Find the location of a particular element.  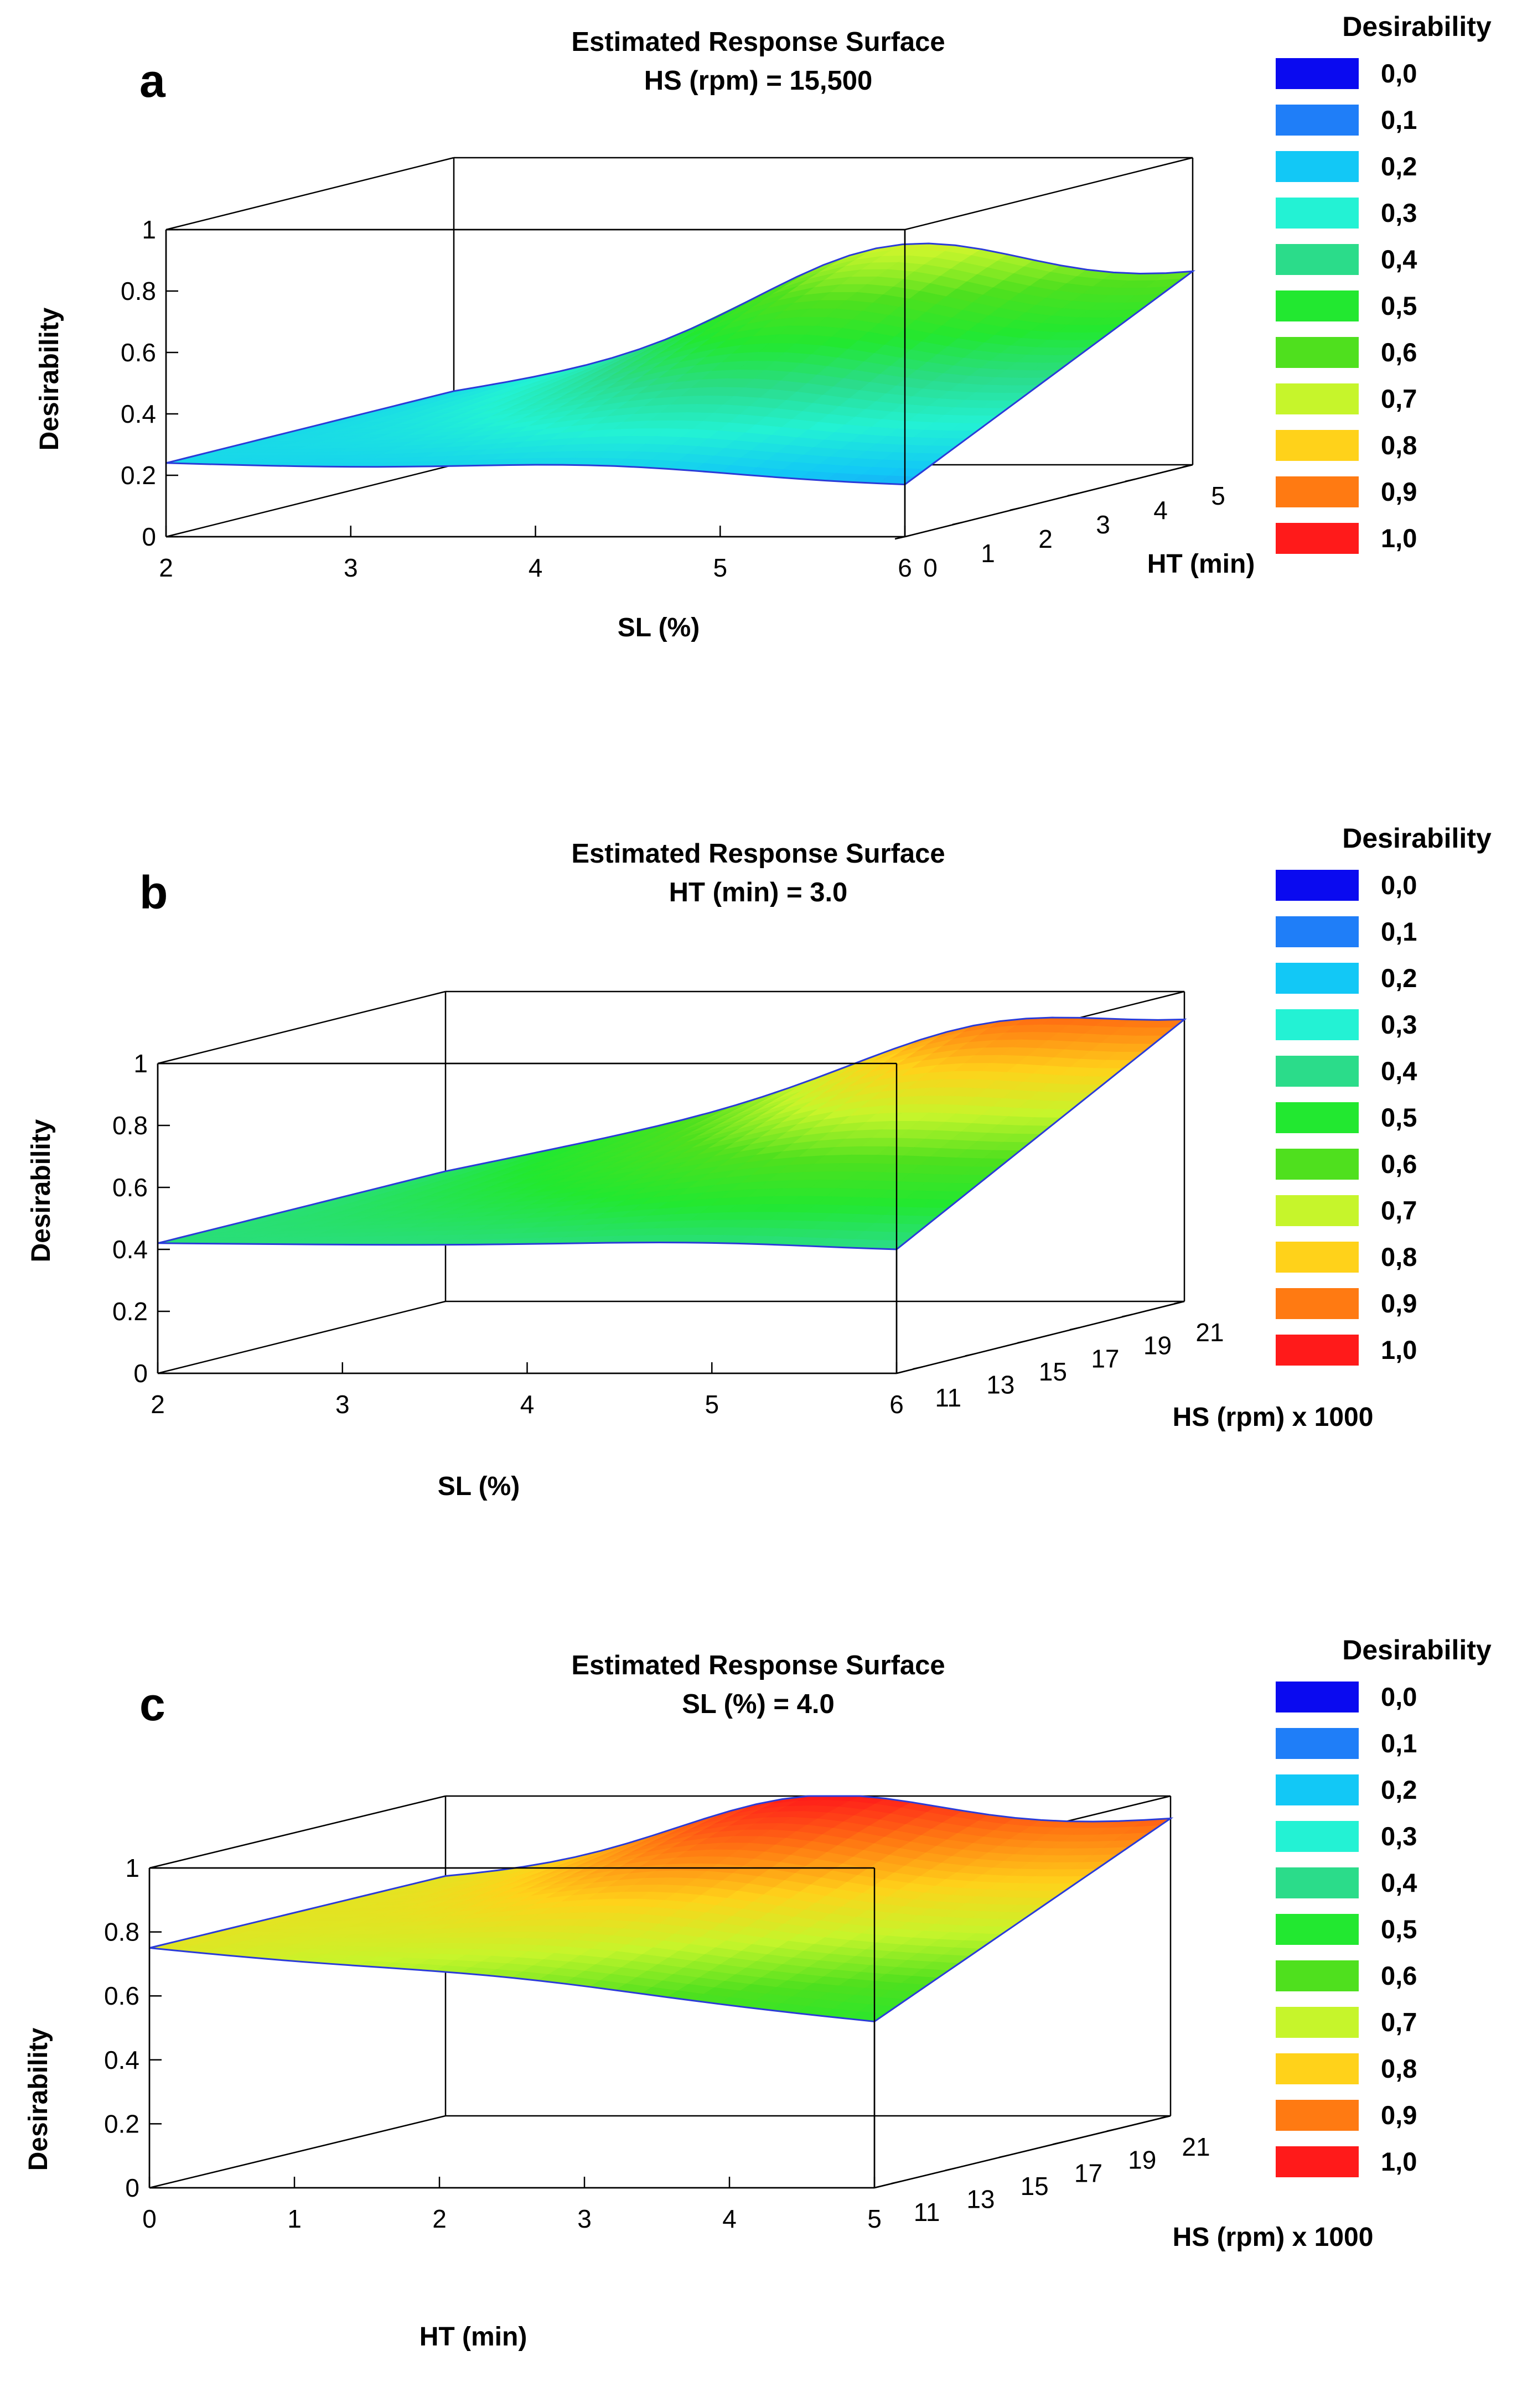

y-tick-label: 15 is located at coordinates (1053, 1372).